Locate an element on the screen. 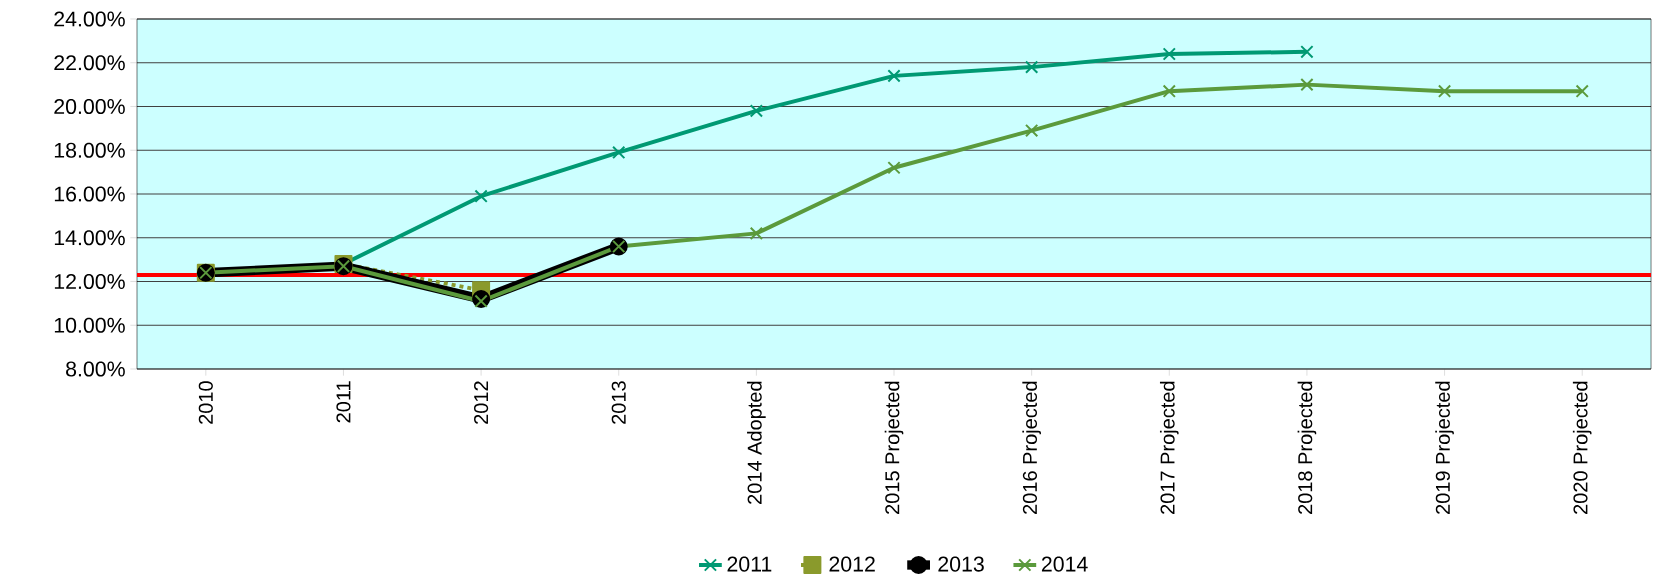 Image resolution: width=1658 pixels, height=578 pixels. x-tick-label: 2020 Projected is located at coordinates (1582, 447).